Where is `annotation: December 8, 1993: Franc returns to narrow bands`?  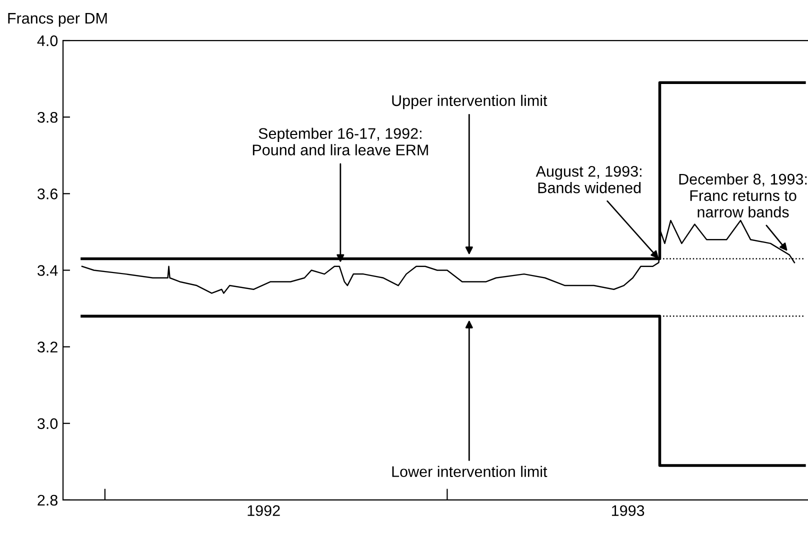
annotation: December 8, 1993: Franc returns to narrow bands is located at coordinates (743, 195).